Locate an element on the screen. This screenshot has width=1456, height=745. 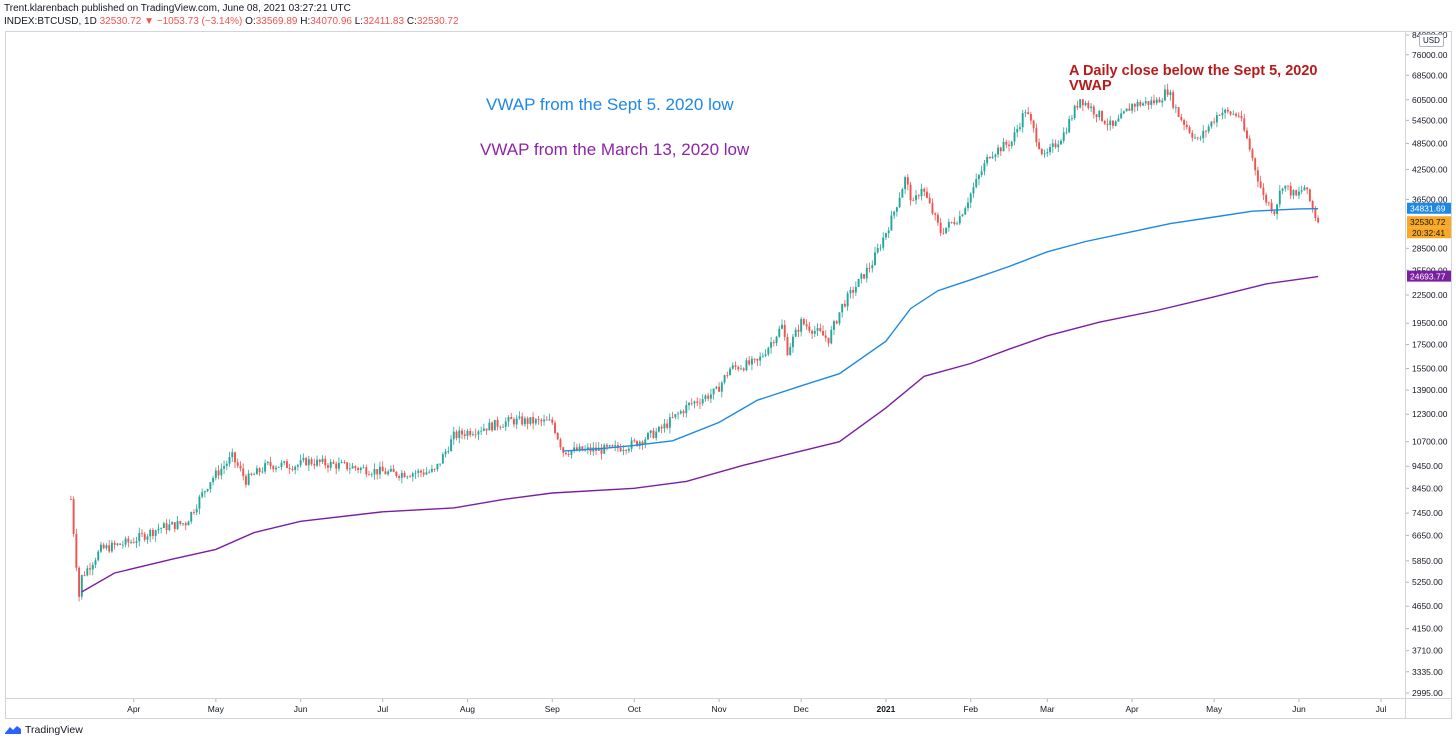
time-tick-label: Feb is located at coordinates (970, 709).